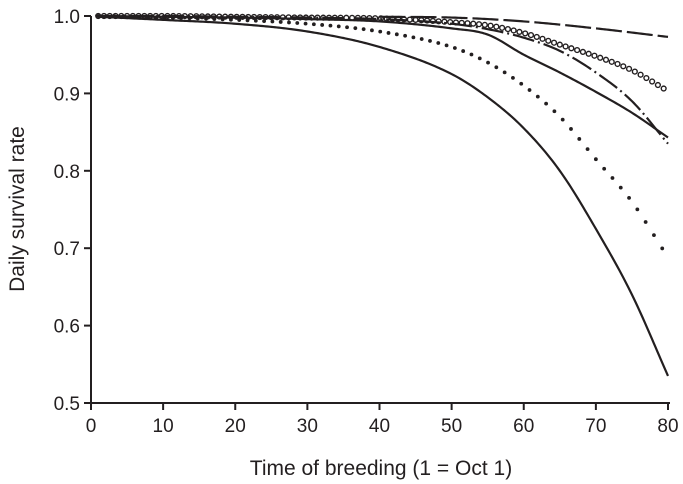 This screenshot has height=484, width=683. I want to click on x-tick-label: 50, so click(451, 426).